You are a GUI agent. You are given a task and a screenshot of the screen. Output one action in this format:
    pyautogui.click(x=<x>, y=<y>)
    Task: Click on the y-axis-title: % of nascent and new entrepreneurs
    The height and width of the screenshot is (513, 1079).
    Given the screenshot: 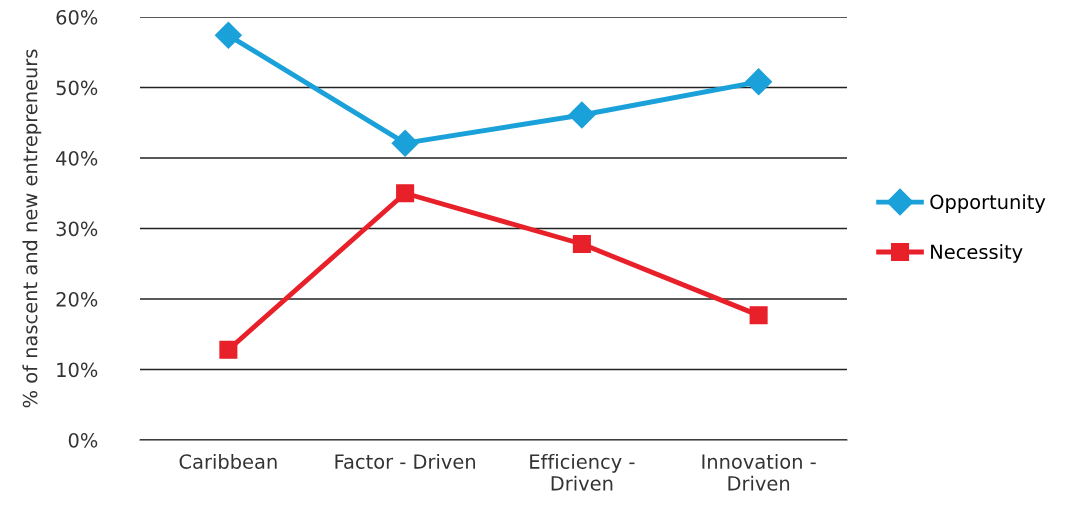 What is the action you would take?
    pyautogui.click(x=32, y=228)
    